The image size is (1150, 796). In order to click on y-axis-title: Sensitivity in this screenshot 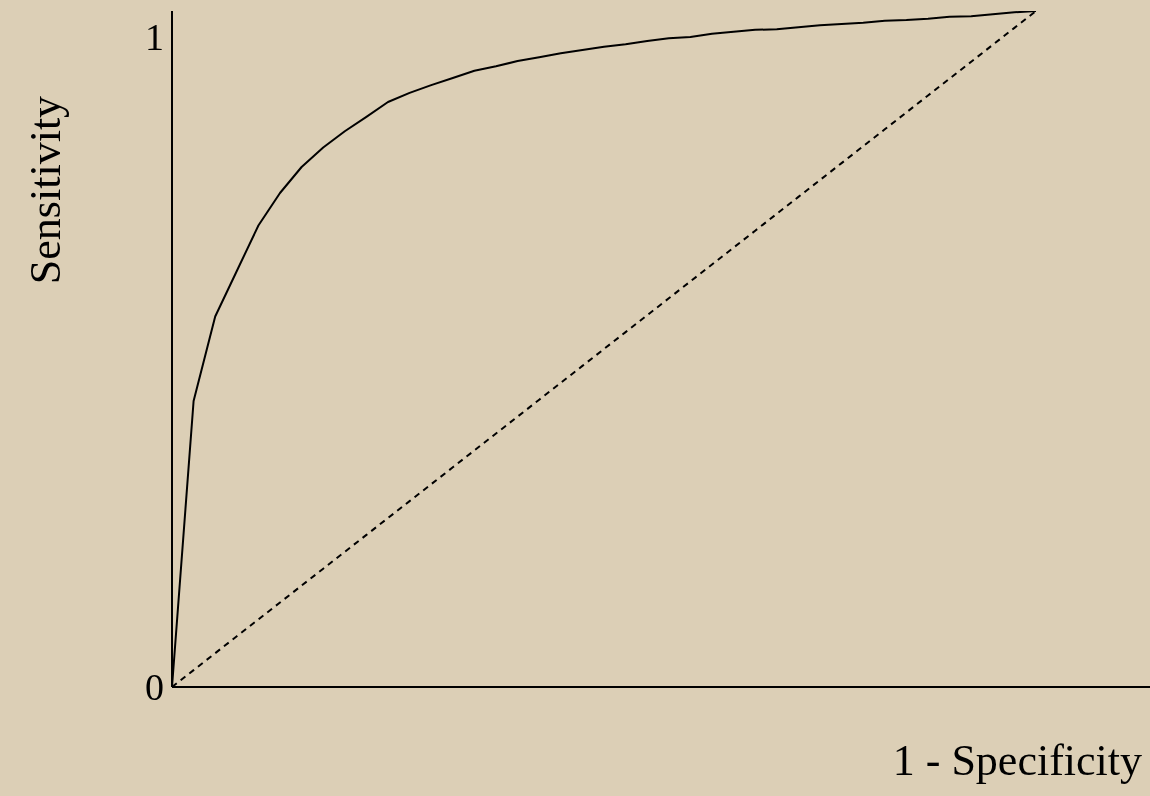, I will do `click(45, 190)`.